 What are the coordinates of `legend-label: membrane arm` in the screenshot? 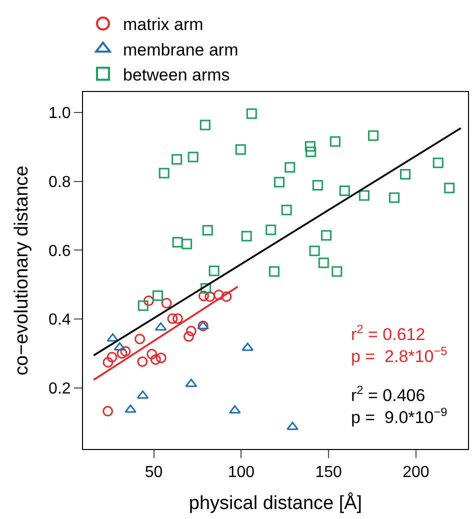 It's located at (180, 50).